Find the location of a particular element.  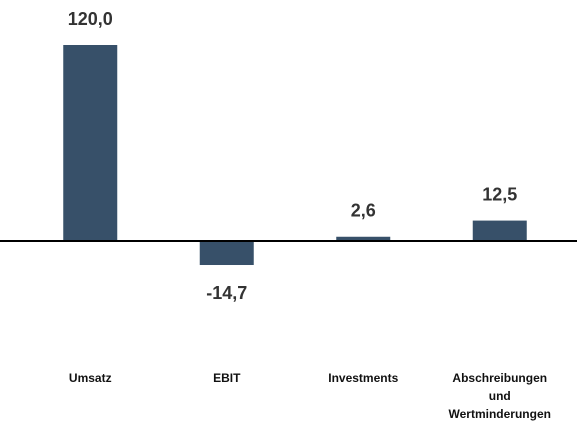

x-tick-label: Investments is located at coordinates (363, 378).